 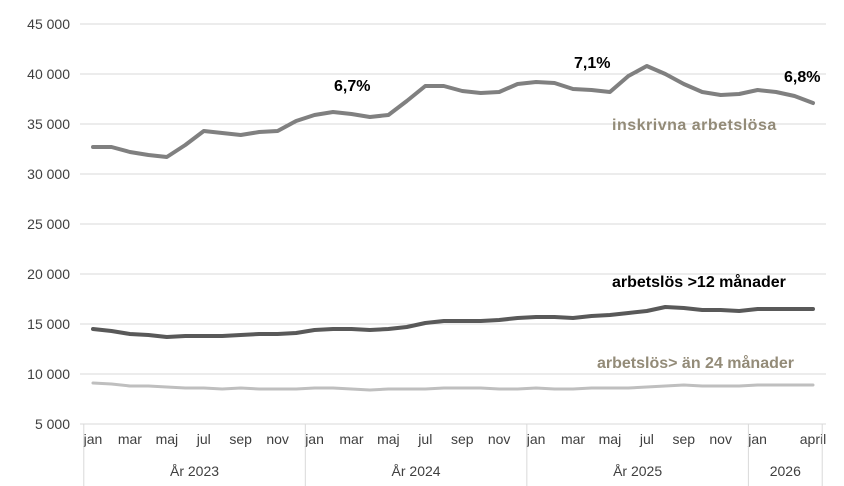 What do you see at coordinates (694, 125) in the screenshot?
I see `series-label-inskrivna: inskrivna arbetslösa` at bounding box center [694, 125].